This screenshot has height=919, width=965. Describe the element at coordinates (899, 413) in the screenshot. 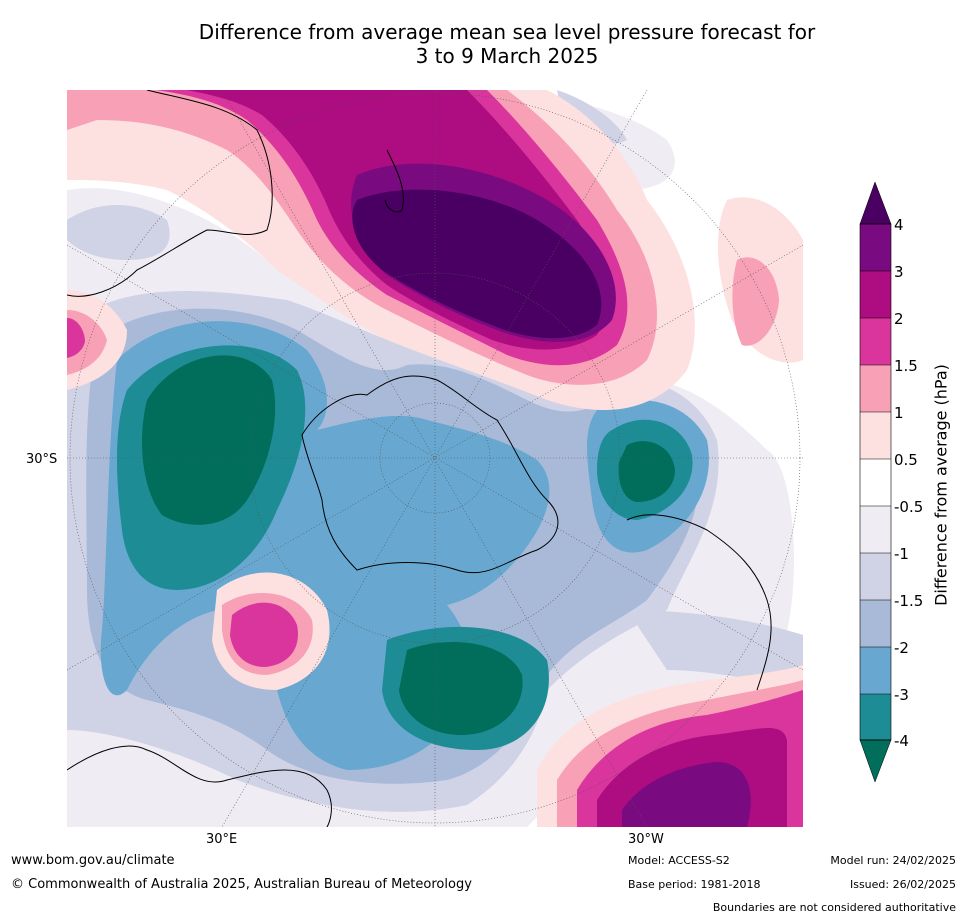

I see `colorbar-tick-label: 1` at that location.